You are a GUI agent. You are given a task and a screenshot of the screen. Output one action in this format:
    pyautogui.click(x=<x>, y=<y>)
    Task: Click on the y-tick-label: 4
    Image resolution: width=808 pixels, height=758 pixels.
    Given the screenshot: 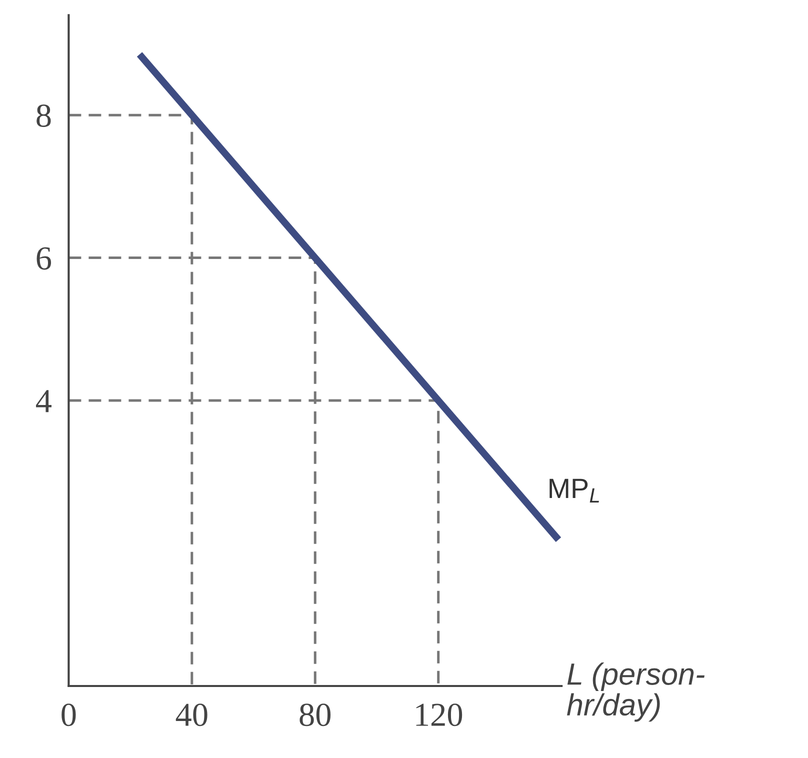 What is the action you would take?
    pyautogui.click(x=44, y=401)
    